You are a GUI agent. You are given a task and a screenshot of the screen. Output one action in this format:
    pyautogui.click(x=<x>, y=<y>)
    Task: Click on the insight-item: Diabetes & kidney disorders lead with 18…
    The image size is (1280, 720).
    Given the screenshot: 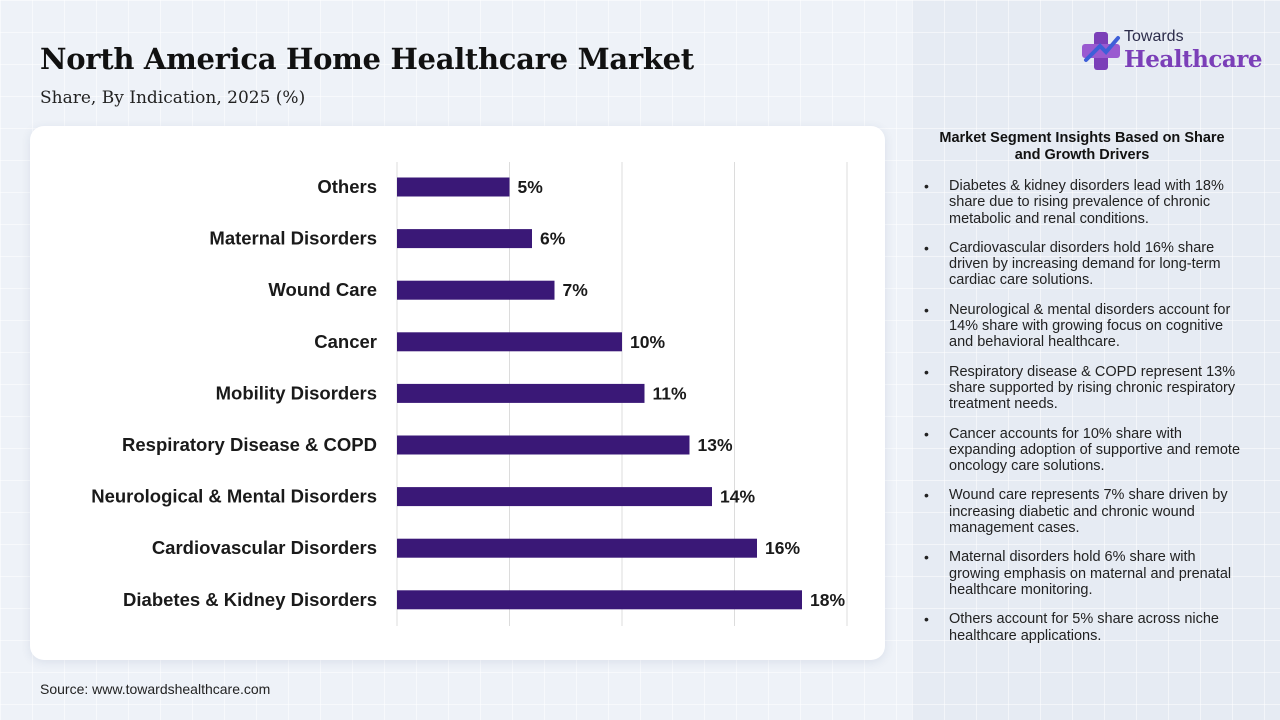 What is the action you would take?
    pyautogui.click(x=1084, y=202)
    